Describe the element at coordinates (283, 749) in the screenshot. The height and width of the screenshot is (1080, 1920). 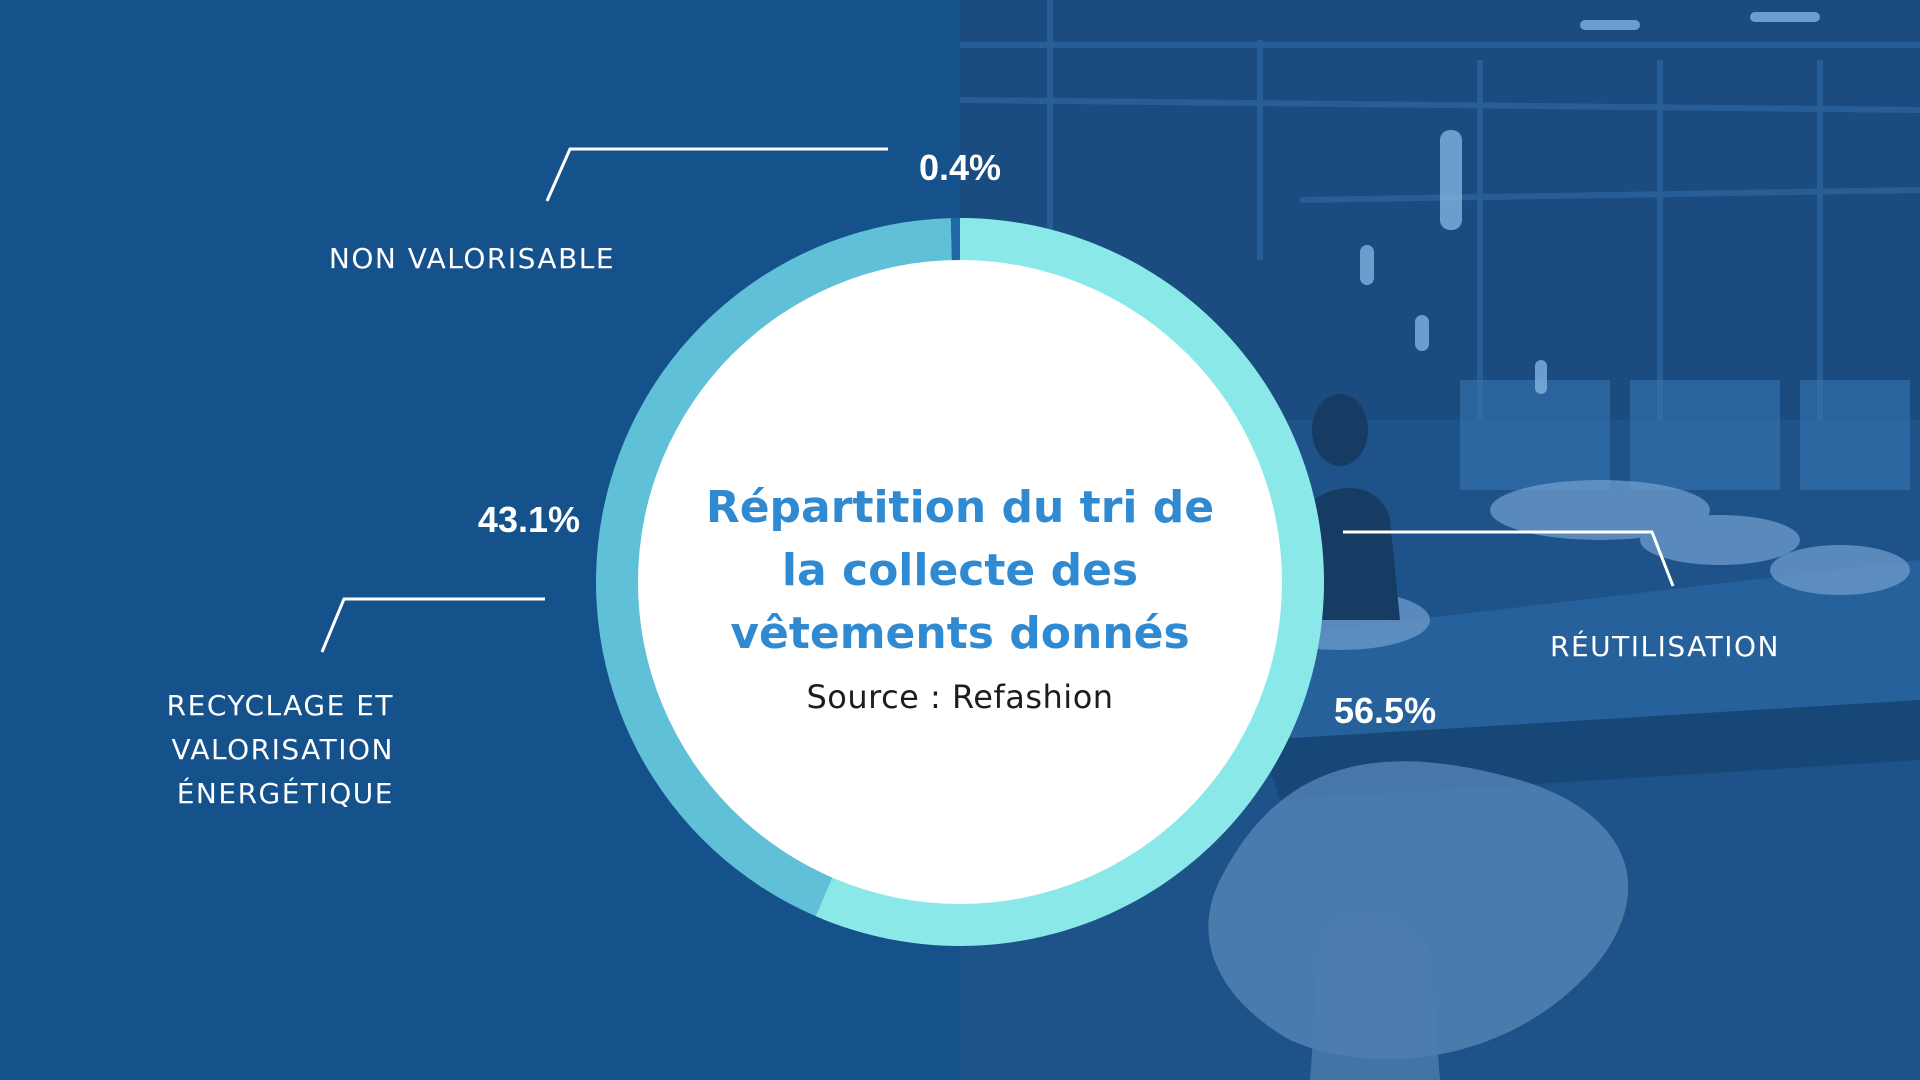
I see `category-label-recyclage-line-2: VALORISATION` at that location.